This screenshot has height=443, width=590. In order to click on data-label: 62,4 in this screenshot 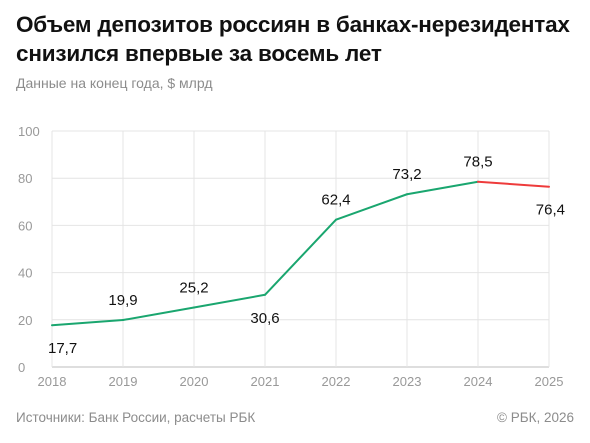, I will do `click(335, 200)`.